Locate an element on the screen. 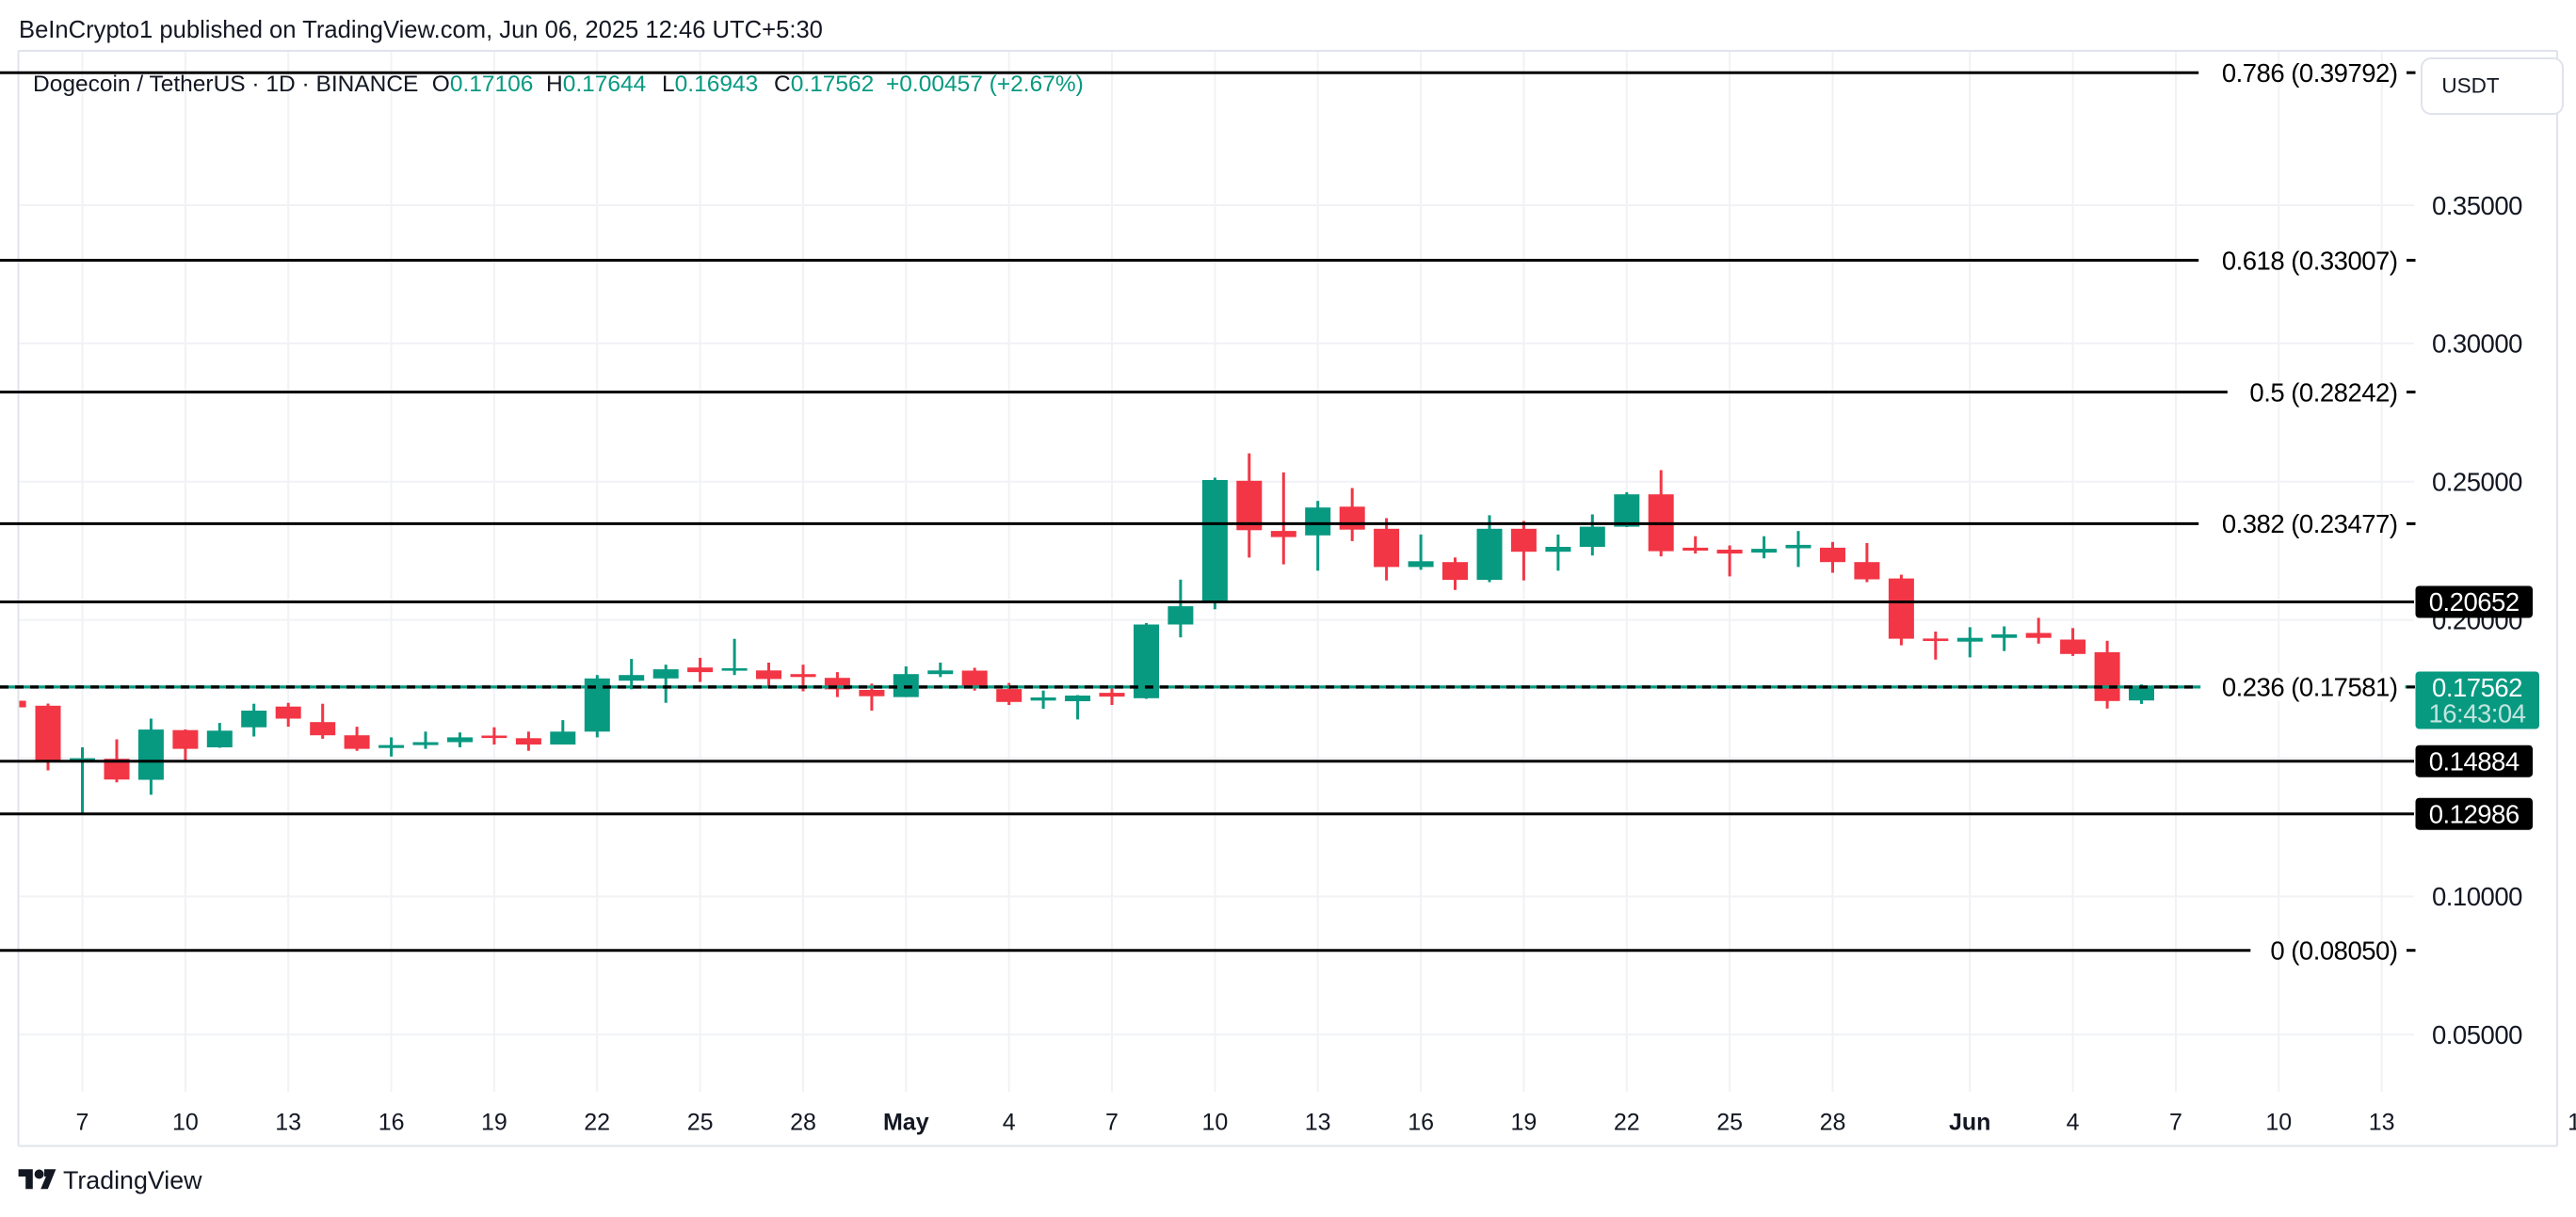 The width and height of the screenshot is (2576, 1217). svg-text: L0.16943 is located at coordinates (710, 84).